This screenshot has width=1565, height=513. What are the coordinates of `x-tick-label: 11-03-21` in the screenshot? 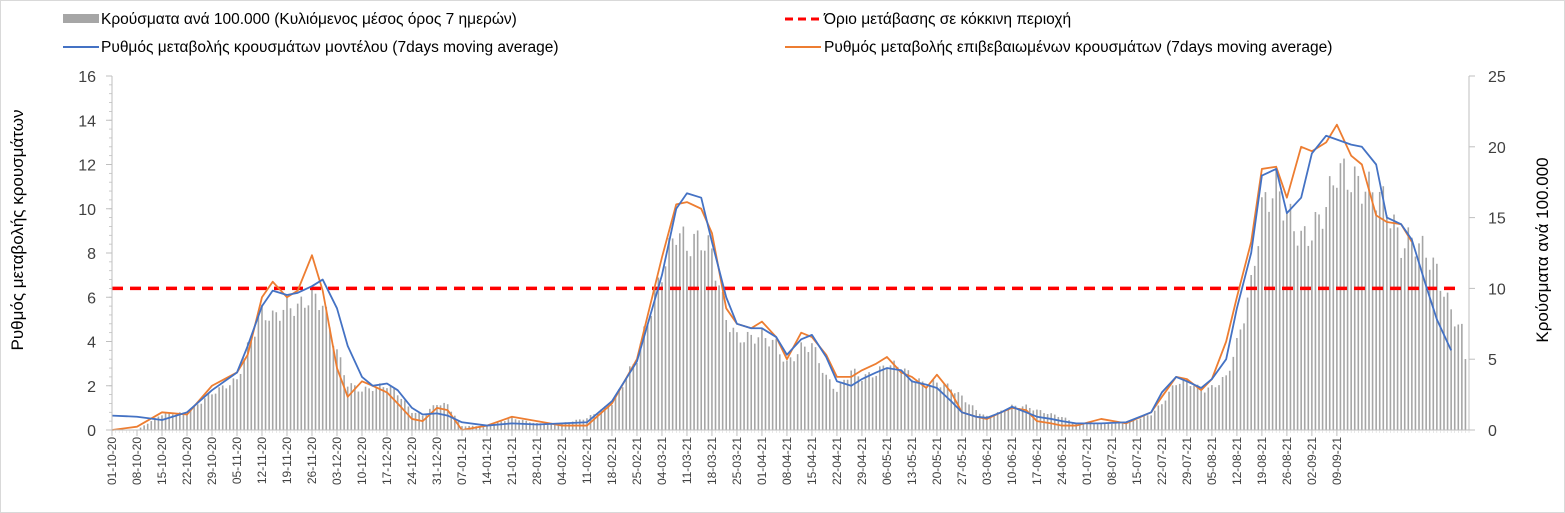 It's located at (687, 460).